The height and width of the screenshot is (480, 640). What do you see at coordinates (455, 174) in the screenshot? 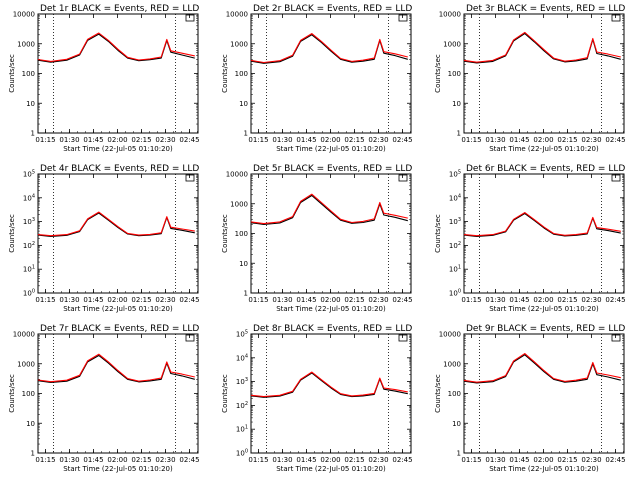
I see `y-tick-label: 10⁵` at bounding box center [455, 174].